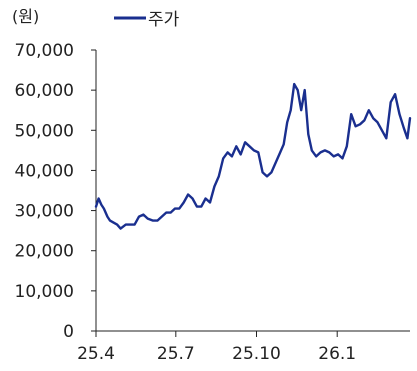 The height and width of the screenshot is (371, 417). What do you see at coordinates (44, 131) in the screenshot?
I see `y-tick-label: 50,000` at bounding box center [44, 131].